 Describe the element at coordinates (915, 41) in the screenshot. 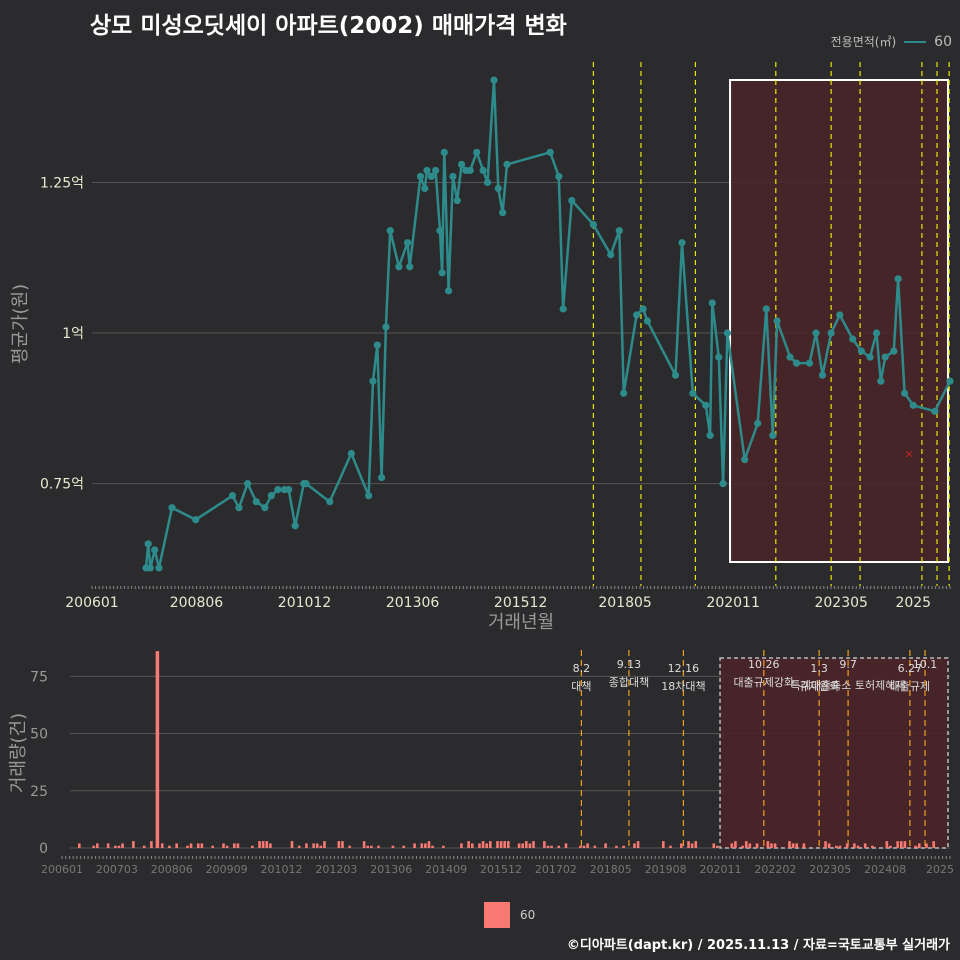

I see `legend-line-swatch` at that location.